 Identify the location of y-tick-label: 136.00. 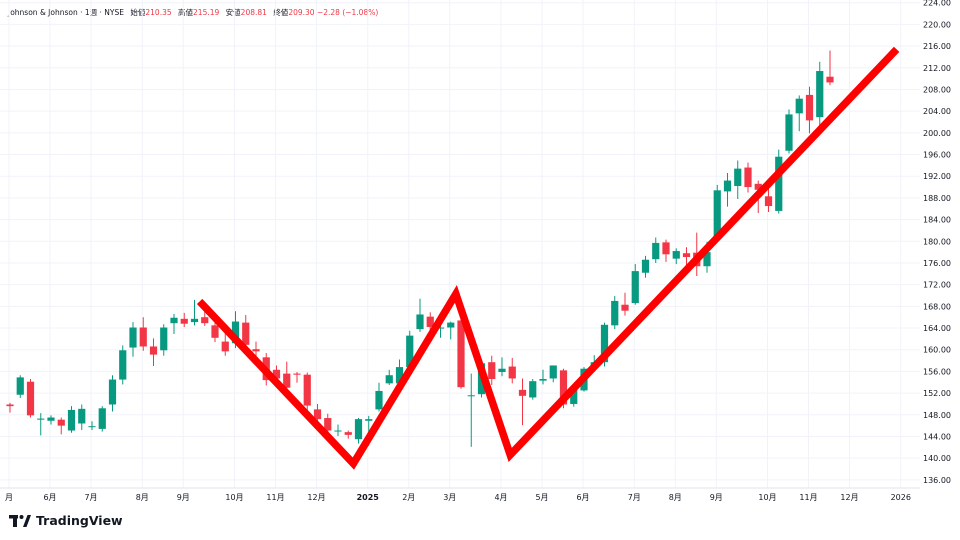
(937, 480).